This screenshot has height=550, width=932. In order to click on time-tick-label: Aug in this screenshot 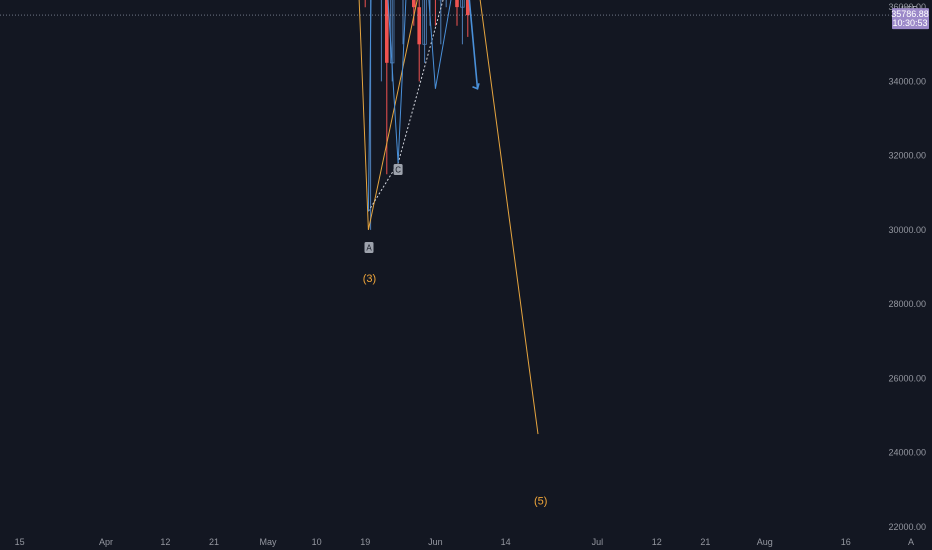, I will do `click(765, 542)`.